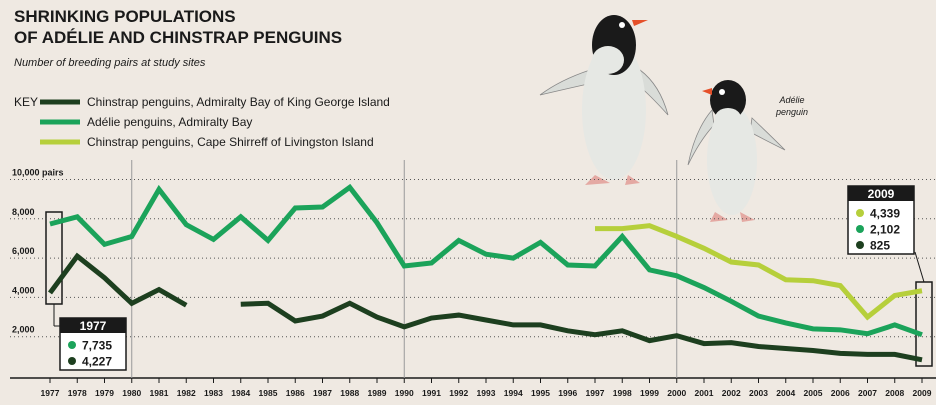  I want to click on y-tick-label: 2,000, so click(23, 330).